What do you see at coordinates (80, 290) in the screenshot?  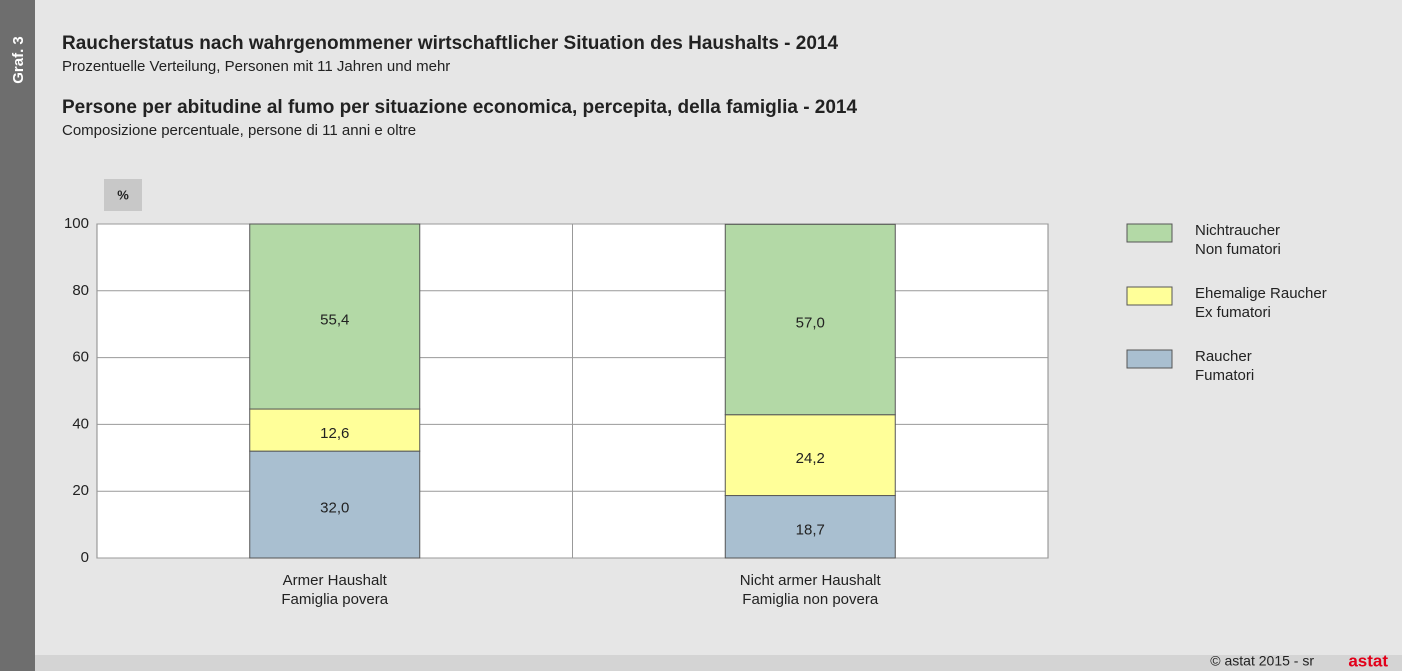 I see `y-tick-label: 80` at bounding box center [80, 290].